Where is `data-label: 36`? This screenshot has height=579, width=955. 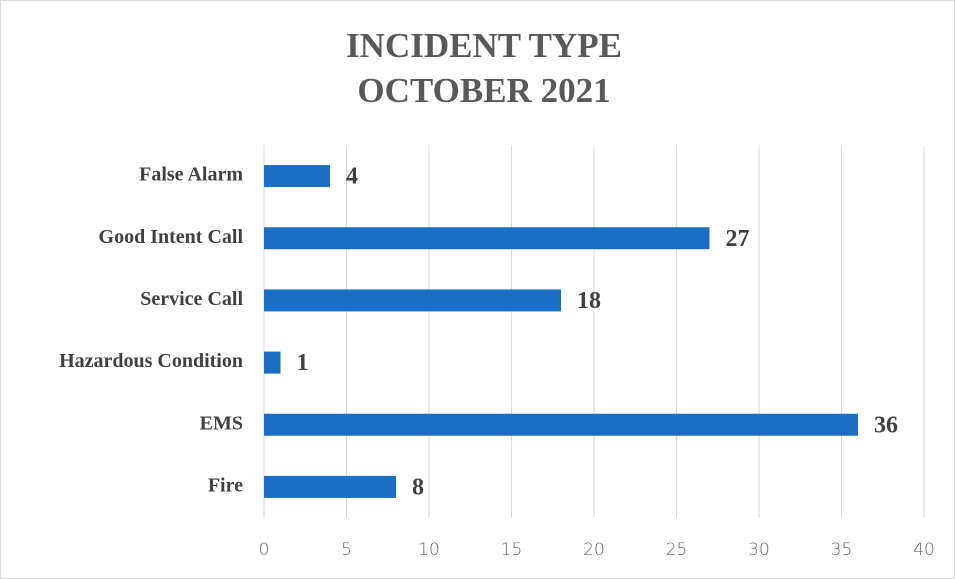 data-label: 36 is located at coordinates (886, 425).